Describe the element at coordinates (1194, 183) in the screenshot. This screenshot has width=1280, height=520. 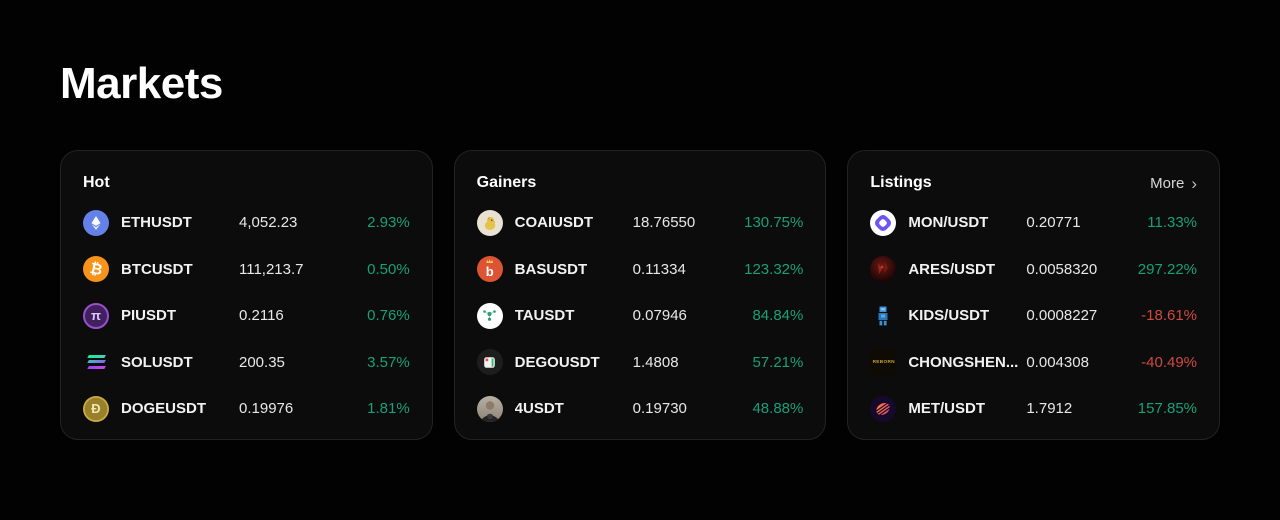
I see `chevron-right-icon: ›` at that location.